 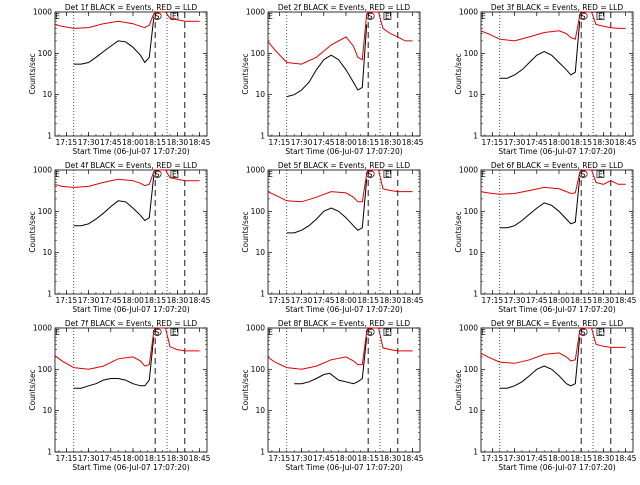 I want to click on panel-title: Det 8f BLACK = Events, RED = LLD, so click(x=344, y=323).